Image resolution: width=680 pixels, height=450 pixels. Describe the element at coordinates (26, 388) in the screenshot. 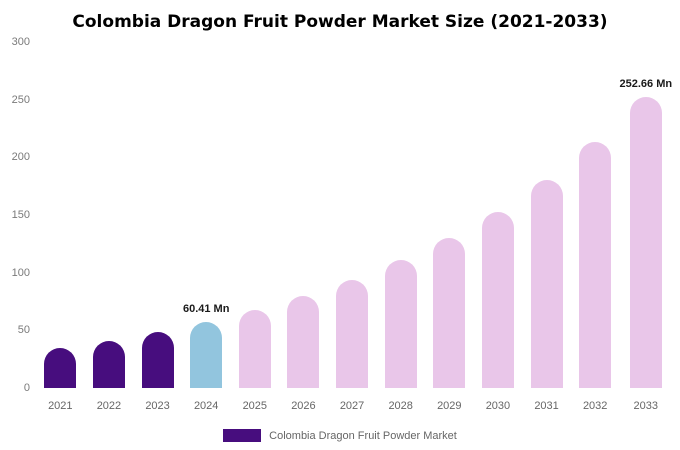

I see `y-tick-label: 0` at that location.